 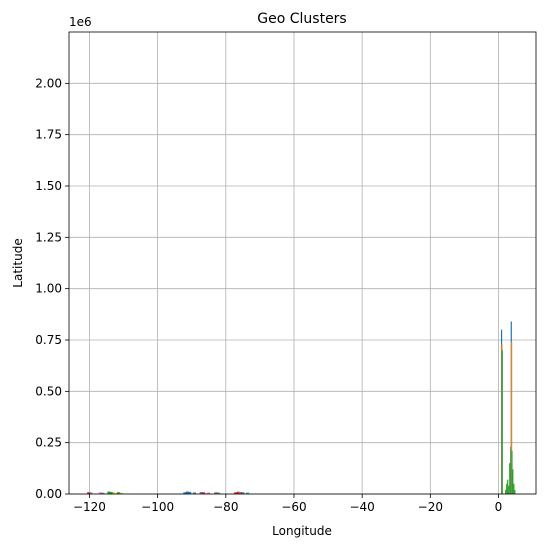 I want to click on x-axis-label: Longitude, so click(x=302, y=531).